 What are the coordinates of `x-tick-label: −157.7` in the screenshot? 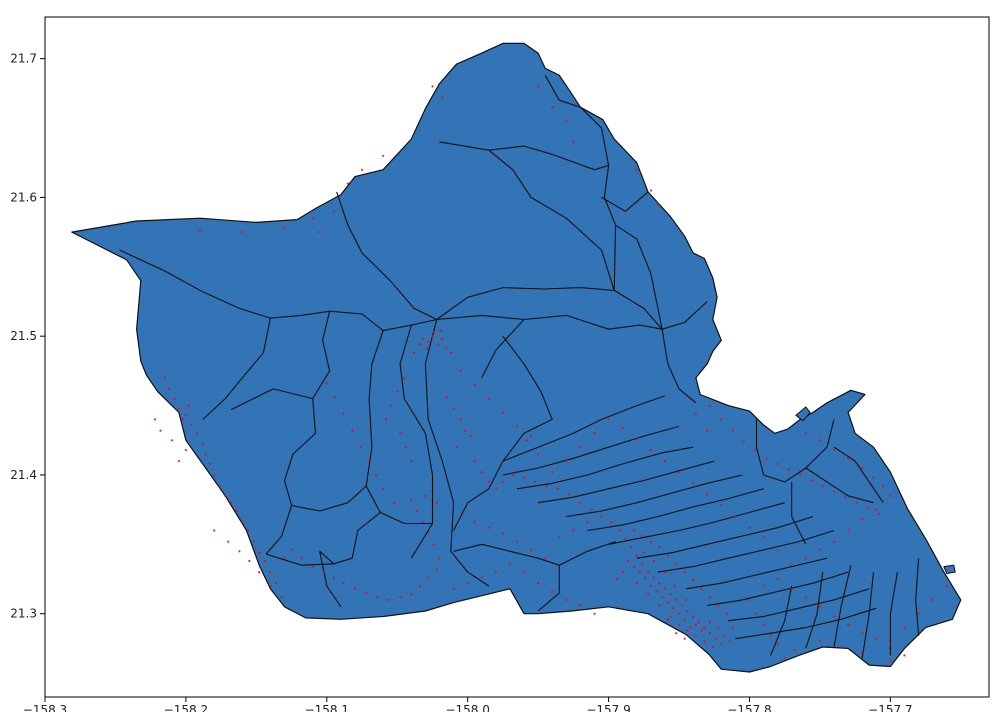 It's located at (890, 707).